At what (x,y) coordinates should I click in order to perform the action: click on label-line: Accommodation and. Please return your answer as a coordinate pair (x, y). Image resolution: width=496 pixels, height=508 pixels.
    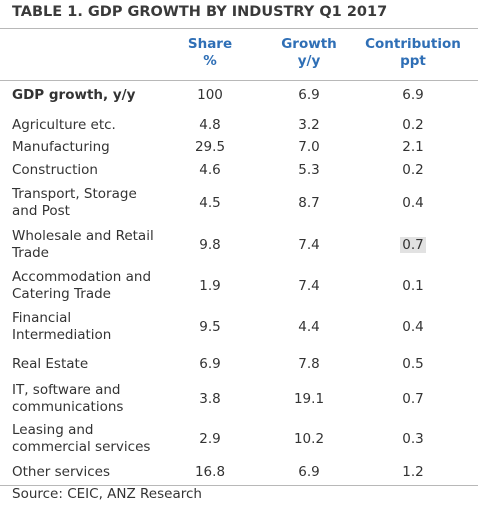
    Looking at the image, I should click on (82, 277).